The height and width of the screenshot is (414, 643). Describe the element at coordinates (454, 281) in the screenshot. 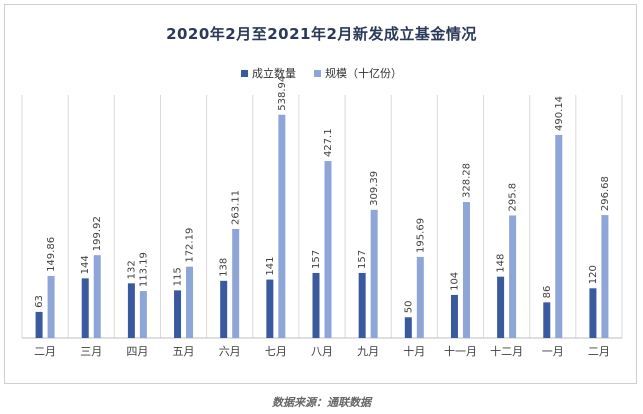

I see `data-label-count: 104` at that location.